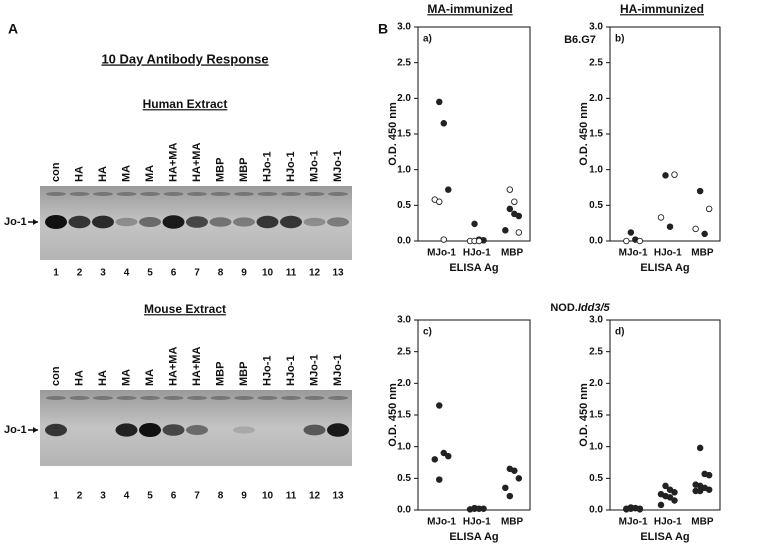  I want to click on row-header: NOD.Idd3/5, so click(580, 308).